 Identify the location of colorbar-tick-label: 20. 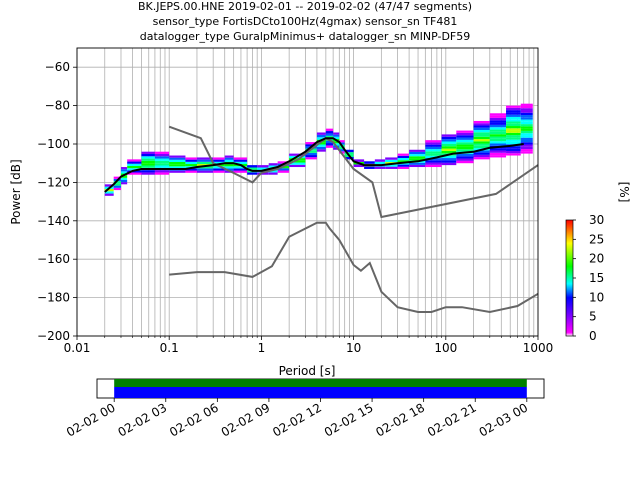
(596, 259).